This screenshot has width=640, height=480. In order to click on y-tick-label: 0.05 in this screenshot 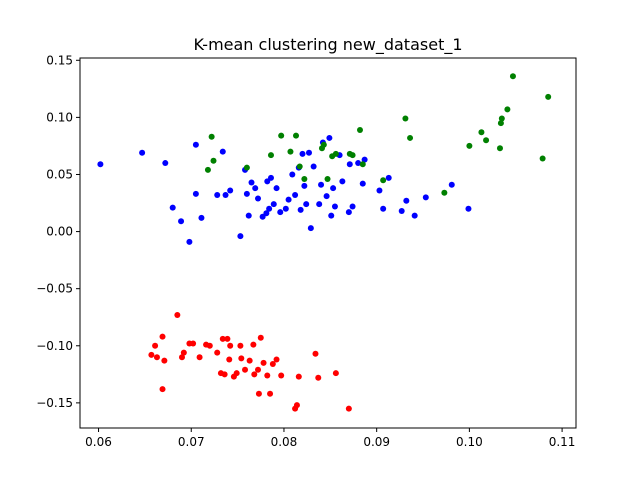, I will do `click(59, 174)`.